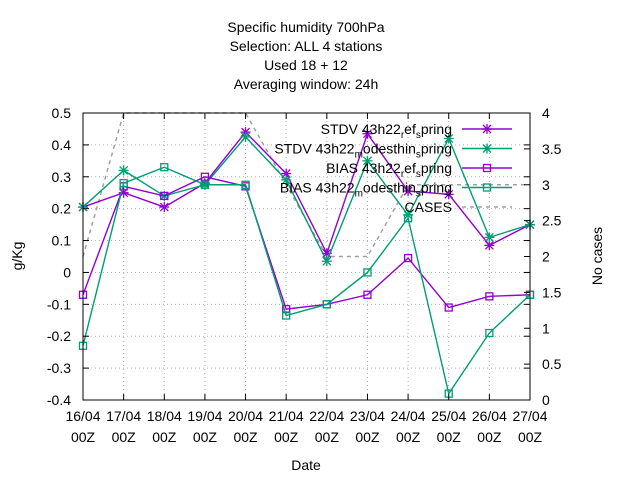 Image resolution: width=640 pixels, height=480 pixels. Describe the element at coordinates (306, 84) in the screenshot. I see `title-line: Averaging window: 24h` at that location.